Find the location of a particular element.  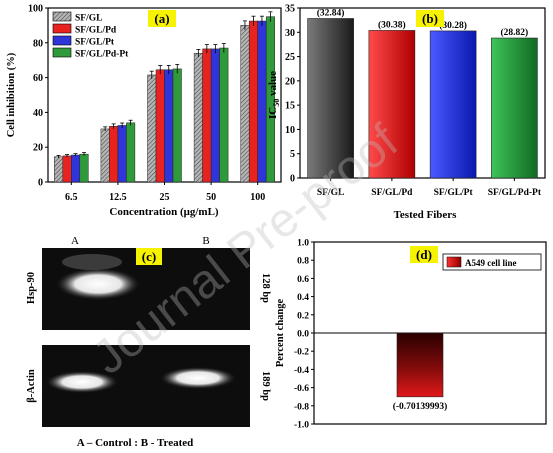

panel-a-x-tick-label: 100 is located at coordinates (257, 197).